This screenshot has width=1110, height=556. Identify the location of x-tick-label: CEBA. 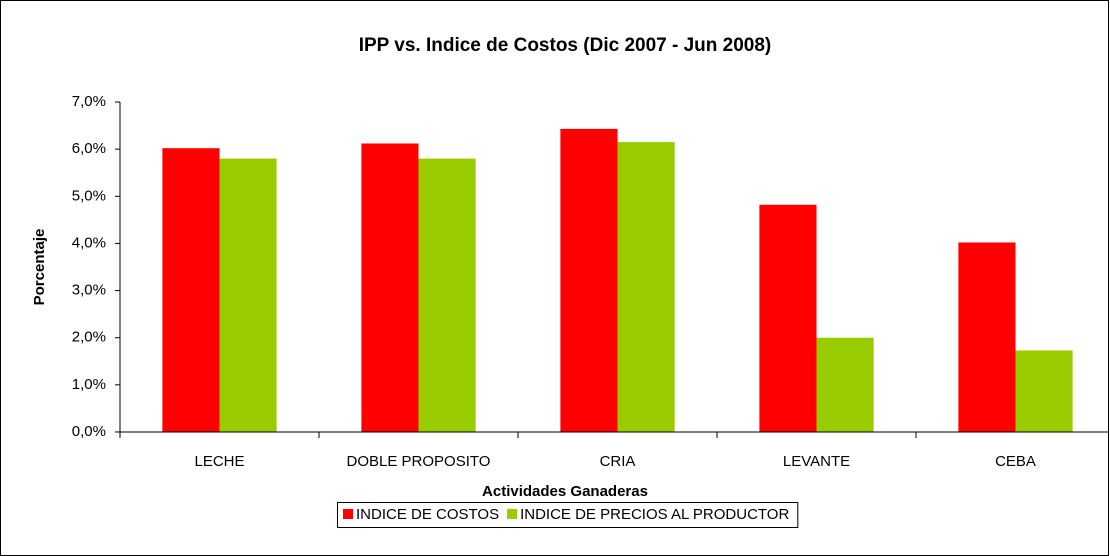
(1015, 461).